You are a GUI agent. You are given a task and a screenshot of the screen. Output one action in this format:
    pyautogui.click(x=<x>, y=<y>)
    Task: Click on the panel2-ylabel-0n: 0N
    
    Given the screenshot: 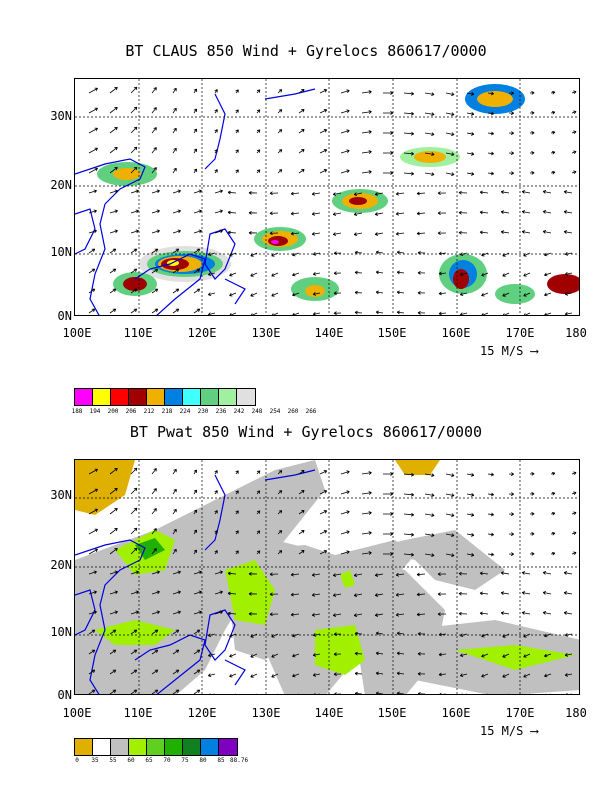 What is the action you would take?
    pyautogui.click(x=64, y=695)
    